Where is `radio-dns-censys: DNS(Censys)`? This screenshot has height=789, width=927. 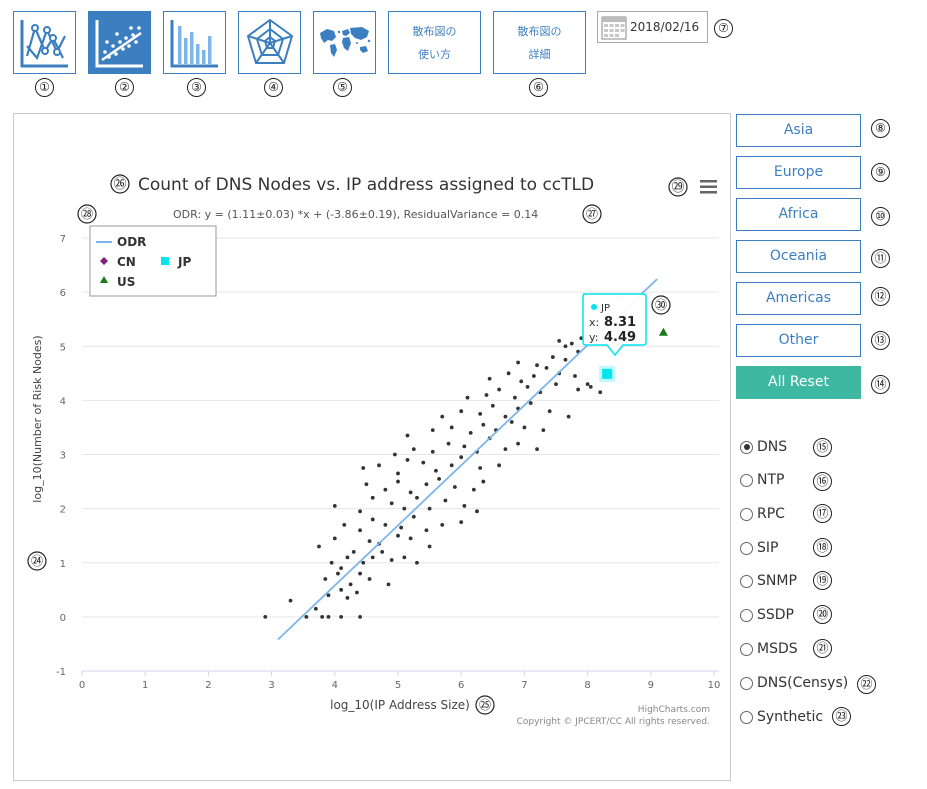 radio-dns-censys: DNS(Censys) is located at coordinates (794, 683).